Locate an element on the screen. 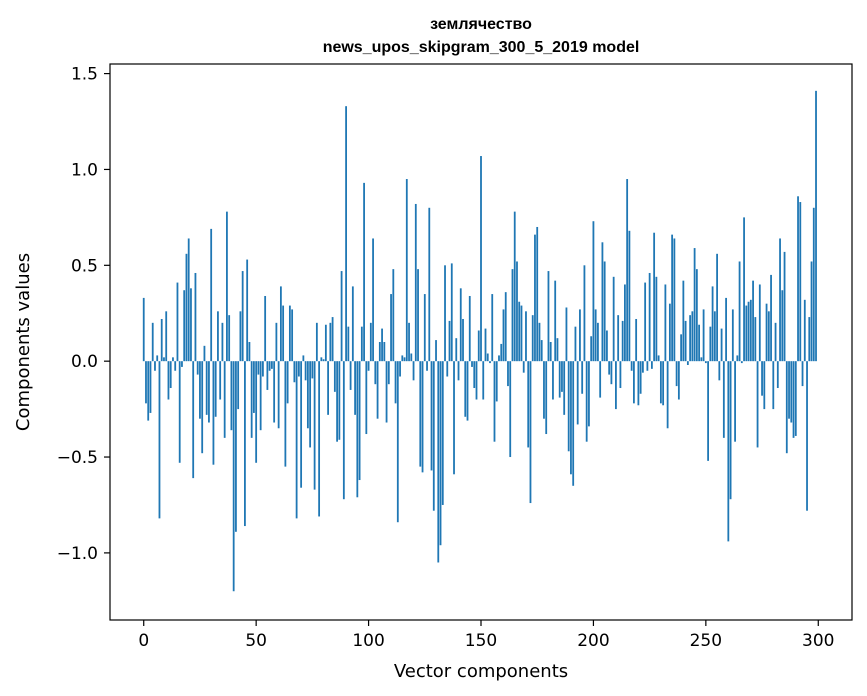 The height and width of the screenshot is (696, 867). x-axis-label: Vector components is located at coordinates (481, 671).